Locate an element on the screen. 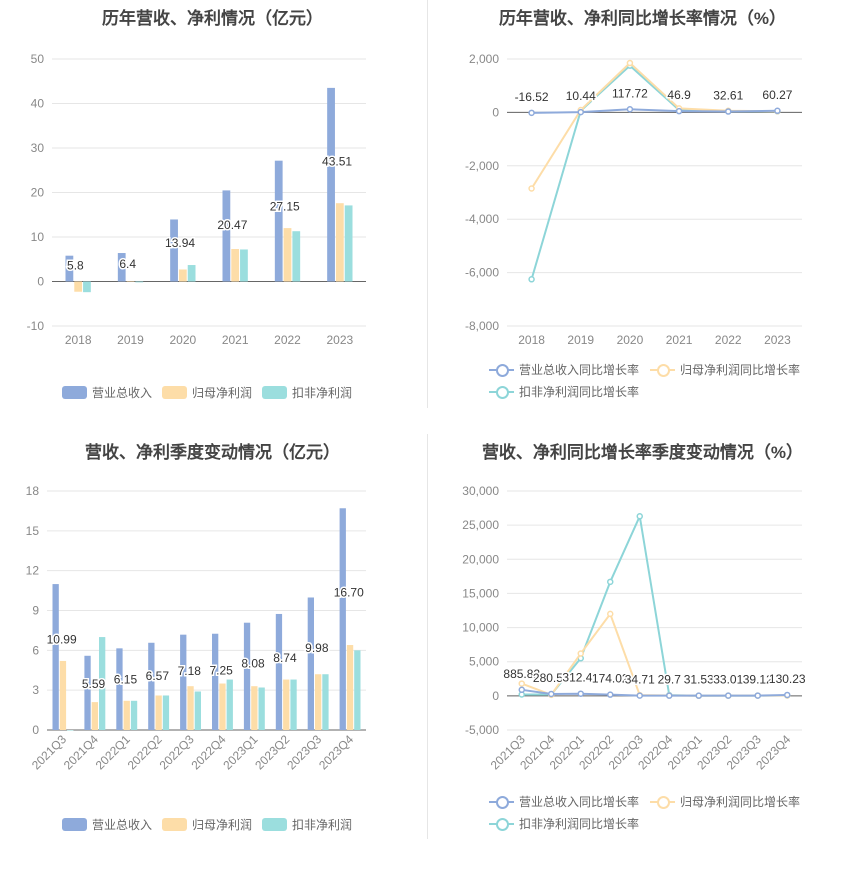 Image resolution: width=850 pixels, height=869 pixels. data-label: 60.27 is located at coordinates (777, 95).